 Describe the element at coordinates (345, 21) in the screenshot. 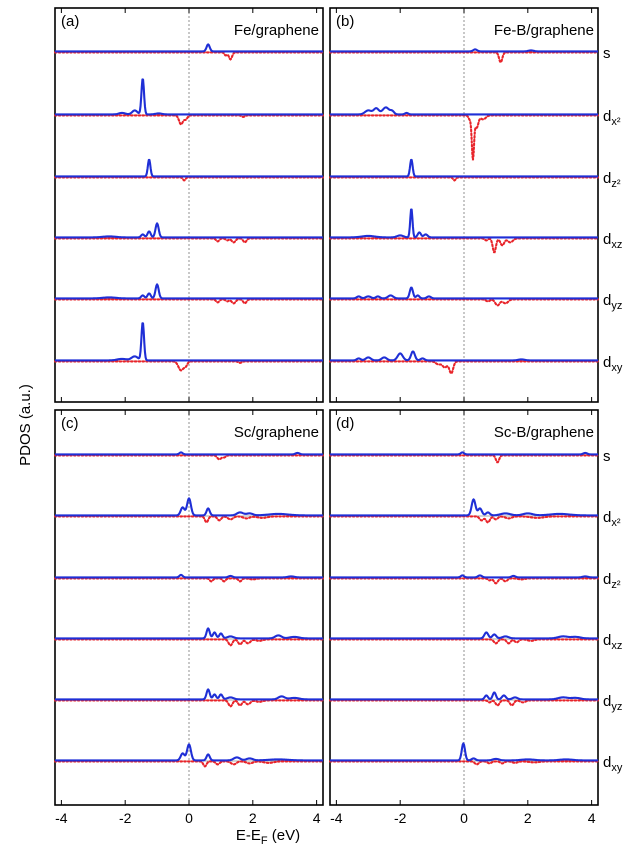

I see `panel-label: (b)` at that location.